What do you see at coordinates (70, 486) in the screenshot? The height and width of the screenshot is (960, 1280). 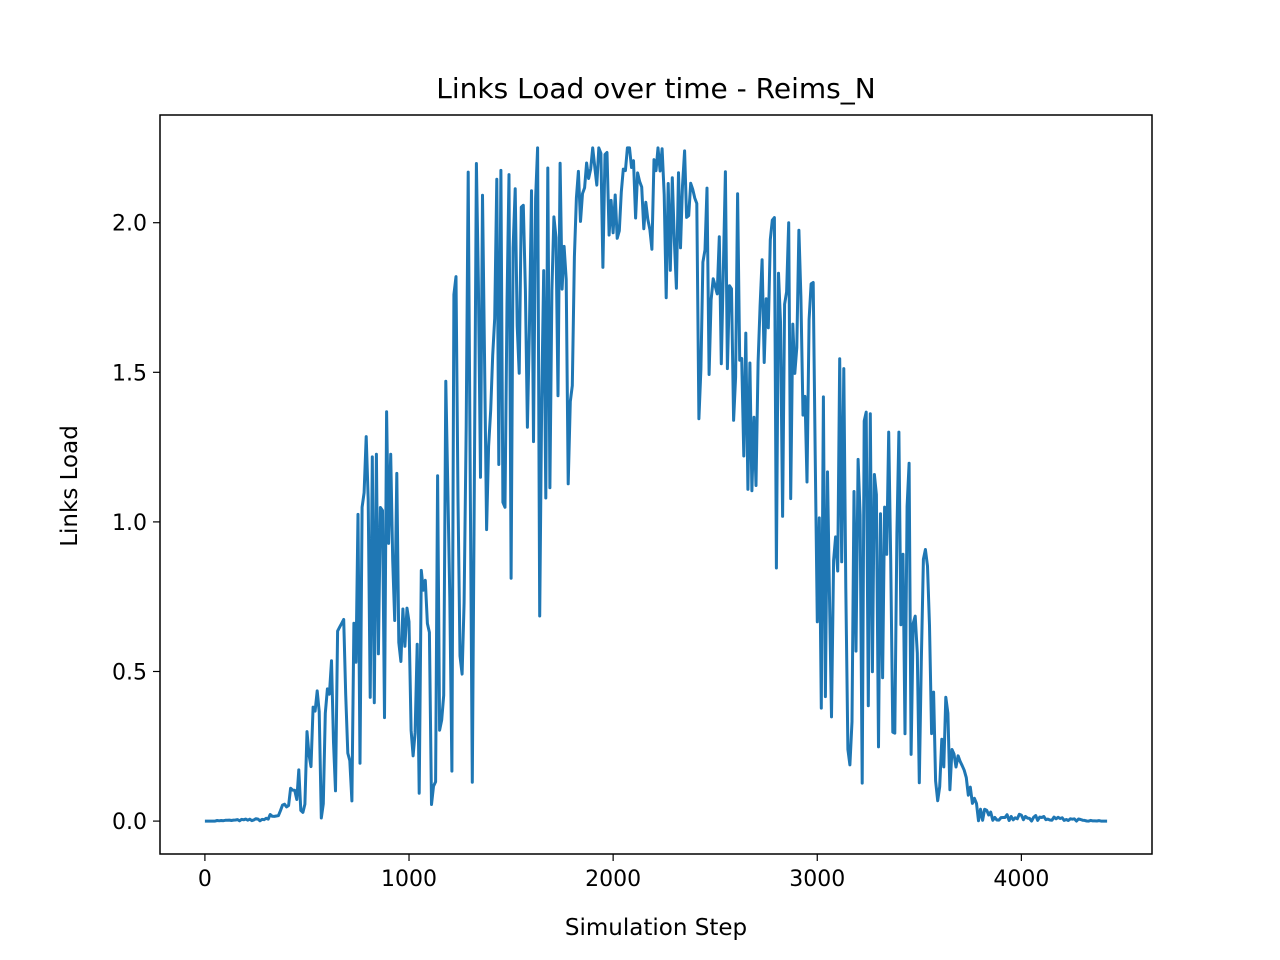 I see `y-axis-label: Links Load` at bounding box center [70, 486].